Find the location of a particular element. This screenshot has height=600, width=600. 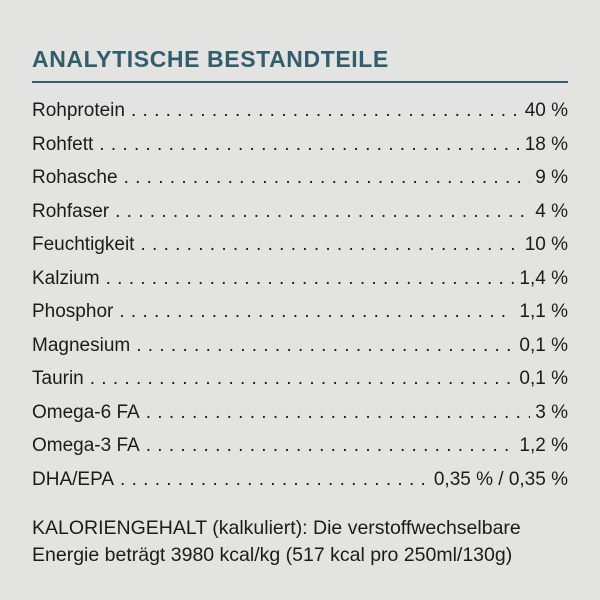

nutrient-value: 4 % is located at coordinates (551, 211).